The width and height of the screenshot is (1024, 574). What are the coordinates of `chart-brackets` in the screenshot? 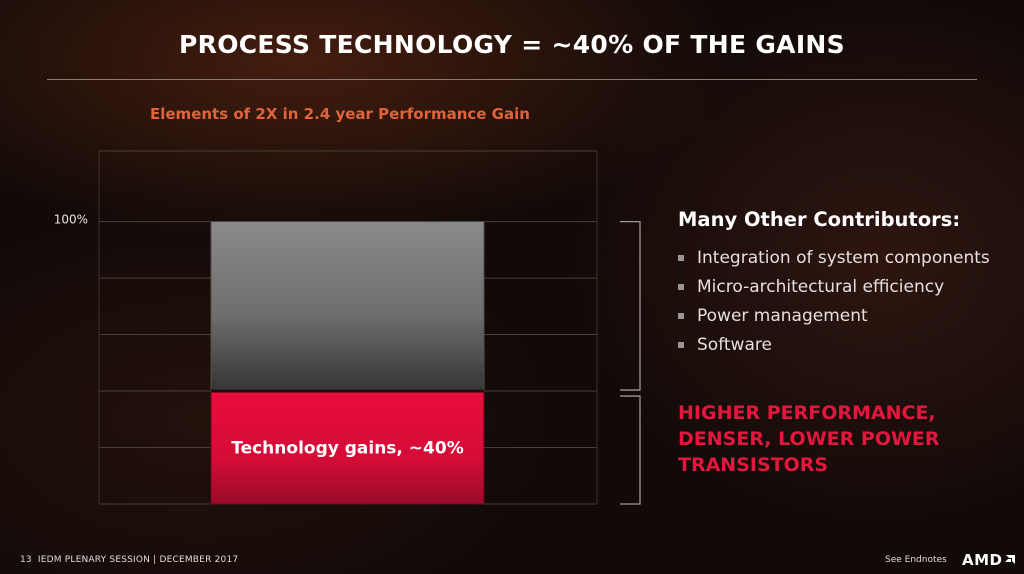 It's located at (630, 362).